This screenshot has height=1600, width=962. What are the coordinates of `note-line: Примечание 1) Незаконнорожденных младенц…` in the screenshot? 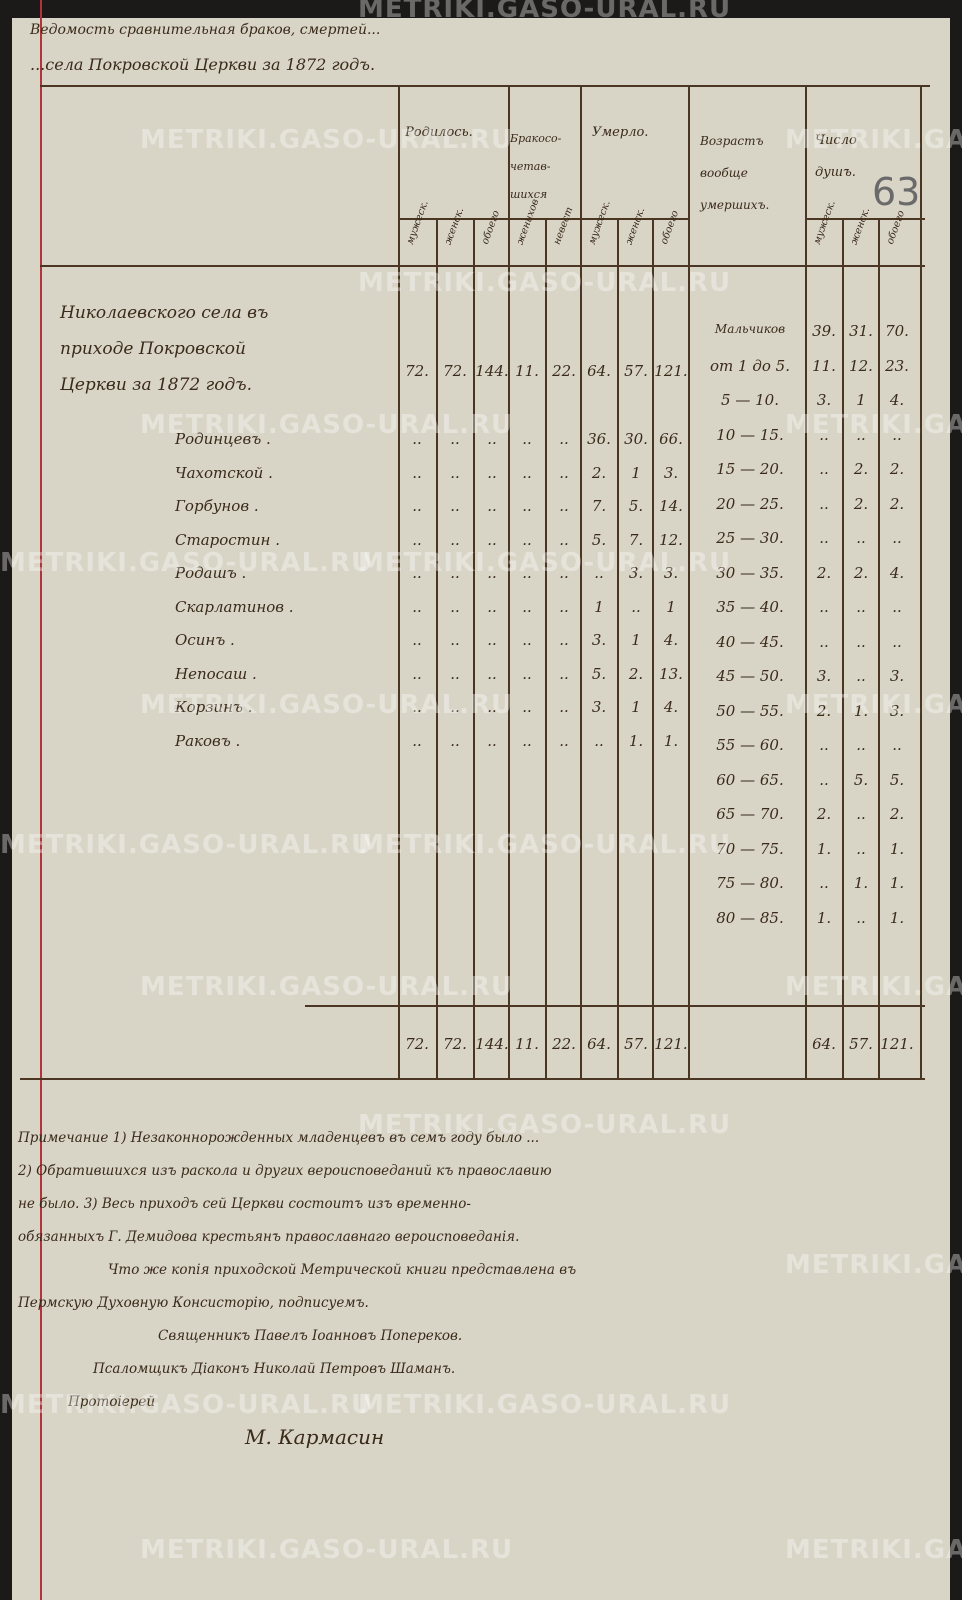 It's located at (279, 1138).